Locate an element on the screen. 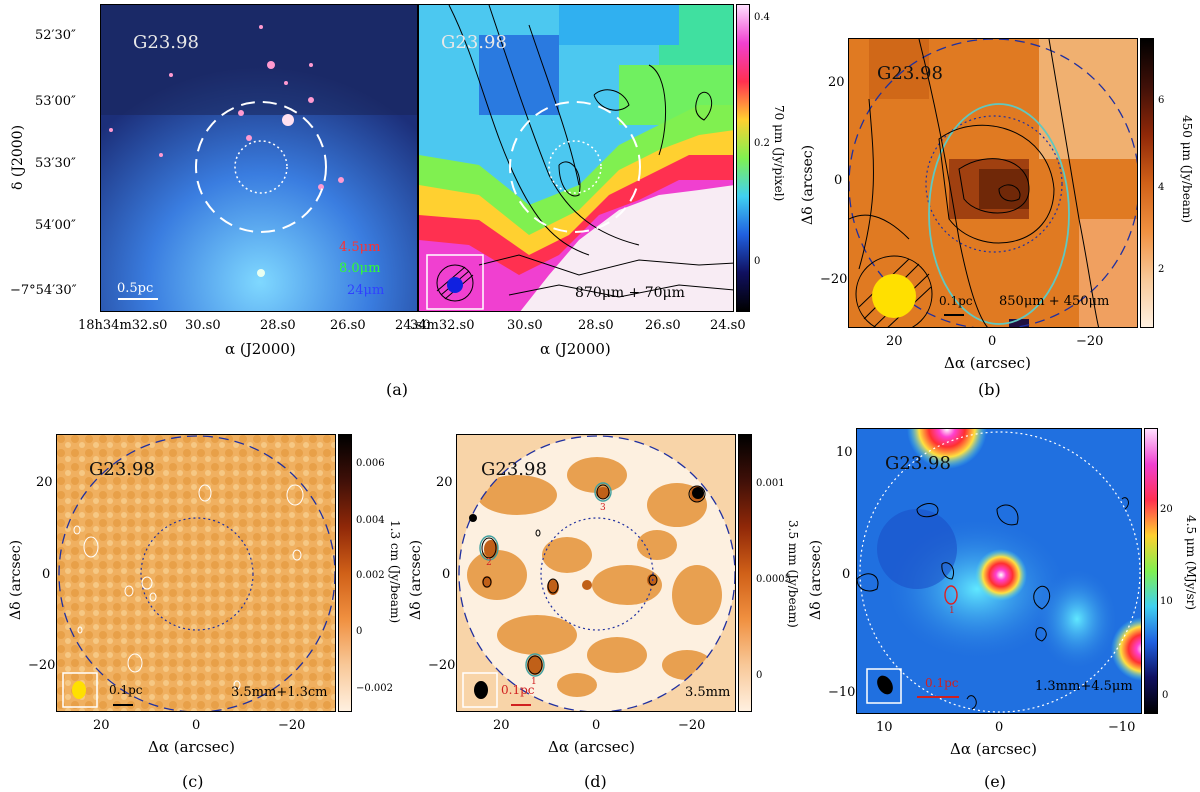  cbar-c-tick-2: 0.004 is located at coordinates (370, 520).